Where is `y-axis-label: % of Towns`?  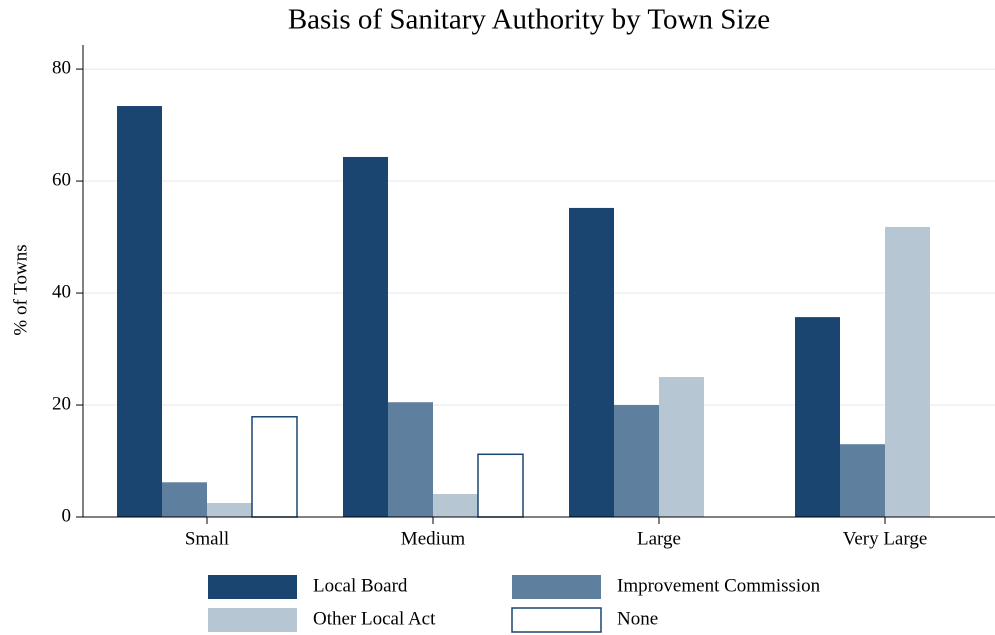
y-axis-label: % of Towns is located at coordinates (20, 289).